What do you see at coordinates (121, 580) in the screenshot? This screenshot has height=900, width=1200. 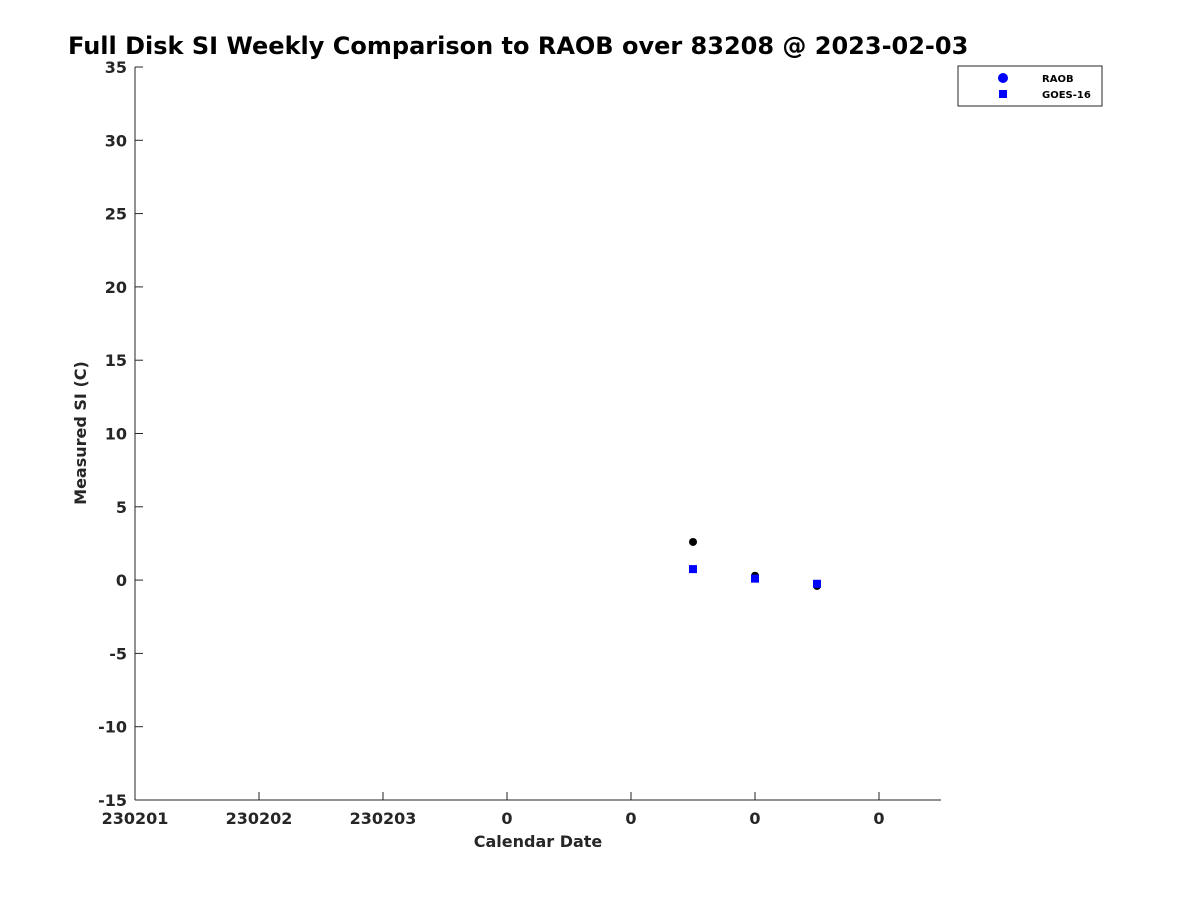 I see `y-tick-label: 0` at bounding box center [121, 580].